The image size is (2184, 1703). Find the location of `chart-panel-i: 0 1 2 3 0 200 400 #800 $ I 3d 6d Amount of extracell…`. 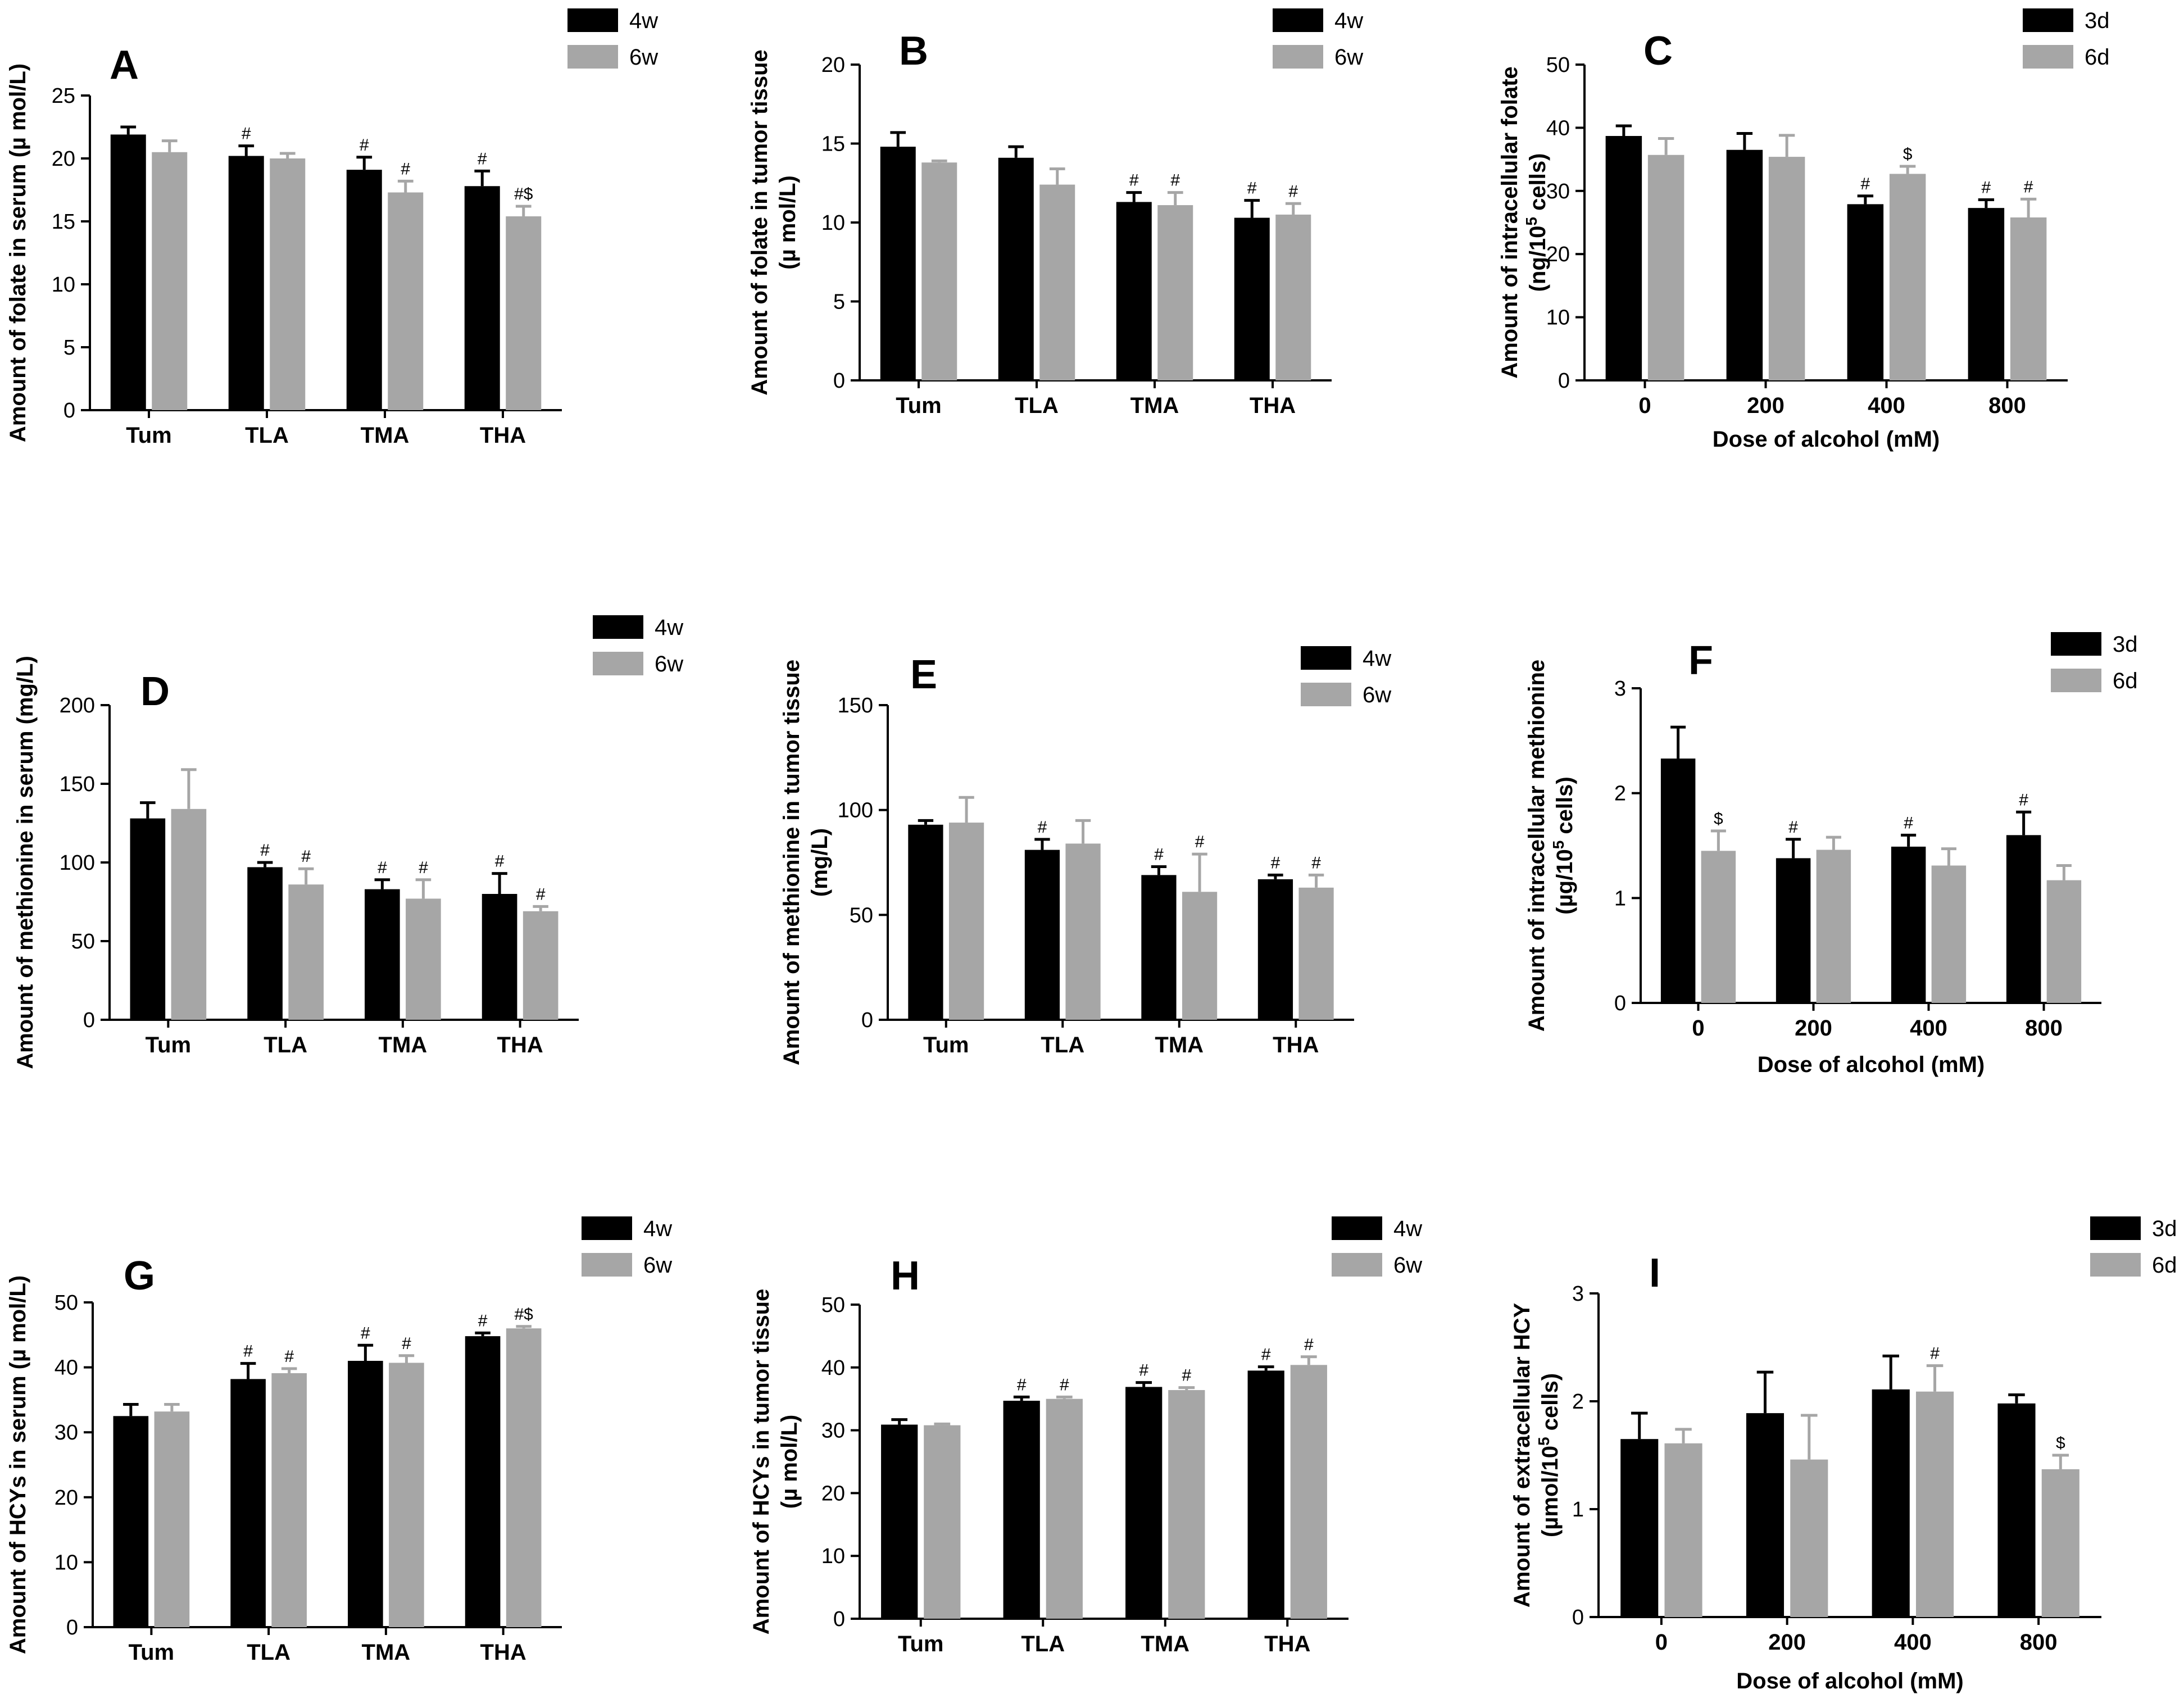

chart-panel-i: 0 1 2 3 0 200 400 #800 $ I 3d 6d Amount of extracell… is located at coordinates (1843, 1454).